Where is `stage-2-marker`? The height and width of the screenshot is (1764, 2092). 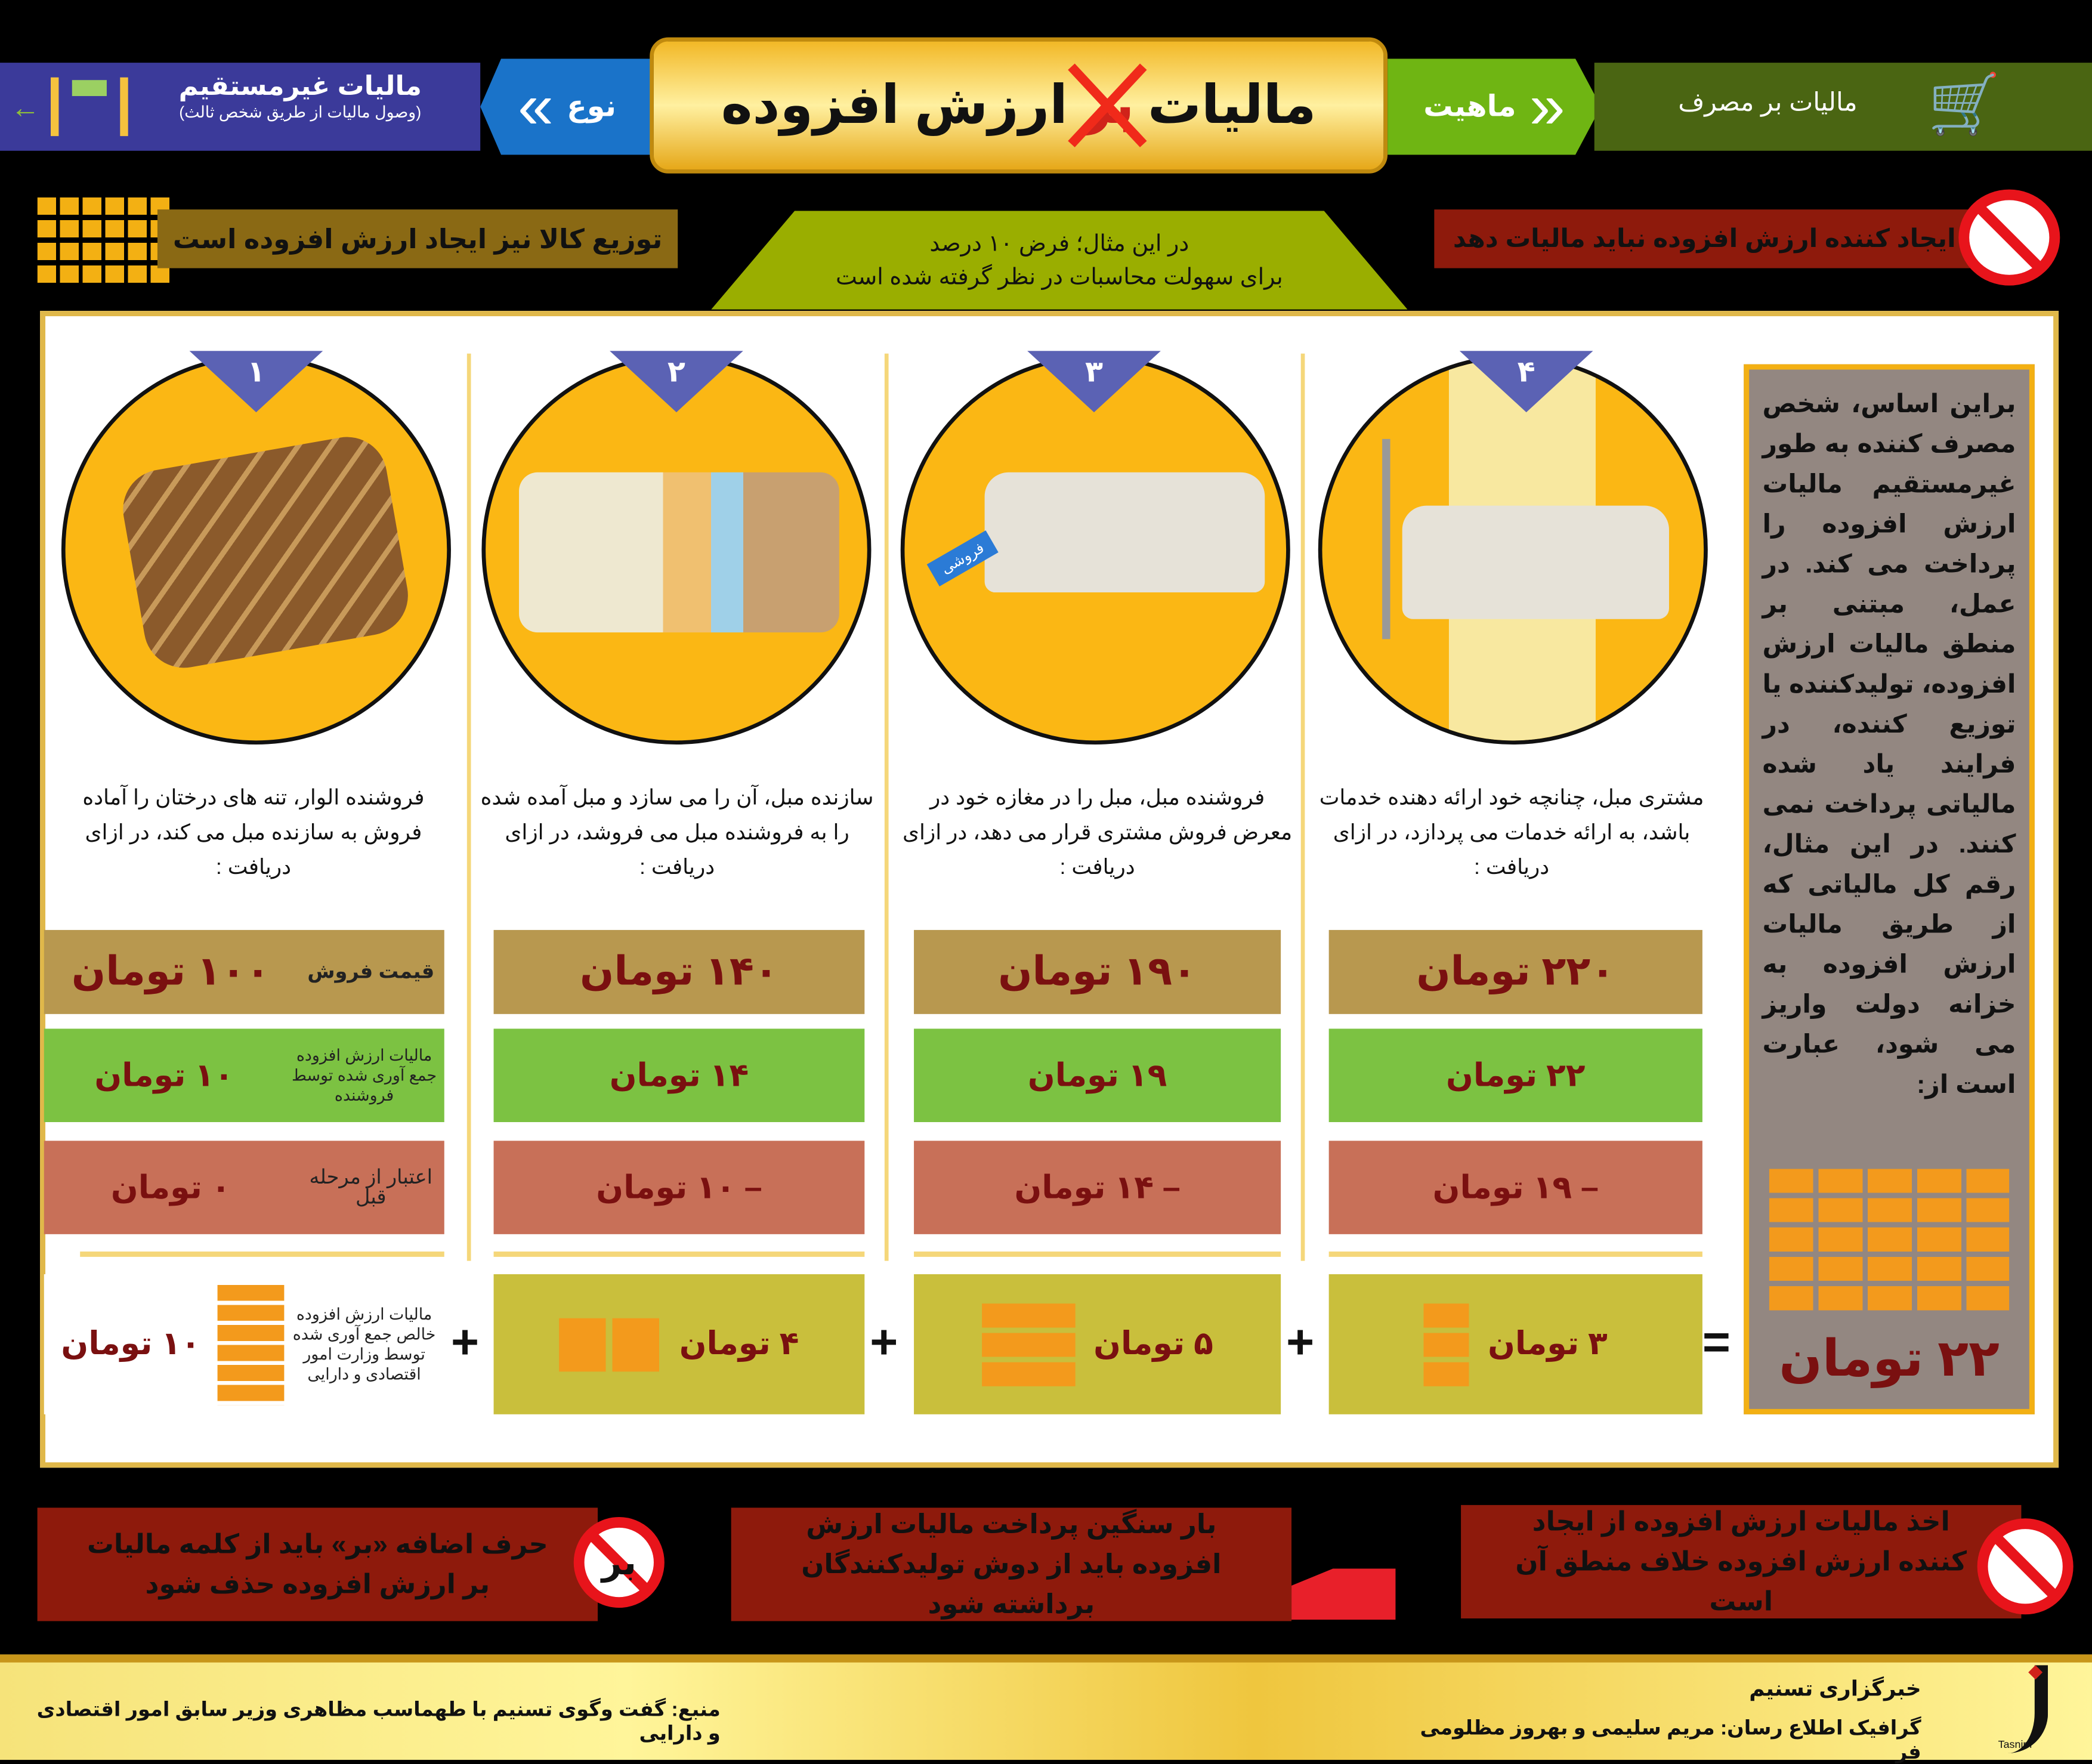
stage-2-marker is located at coordinates (677, 382).